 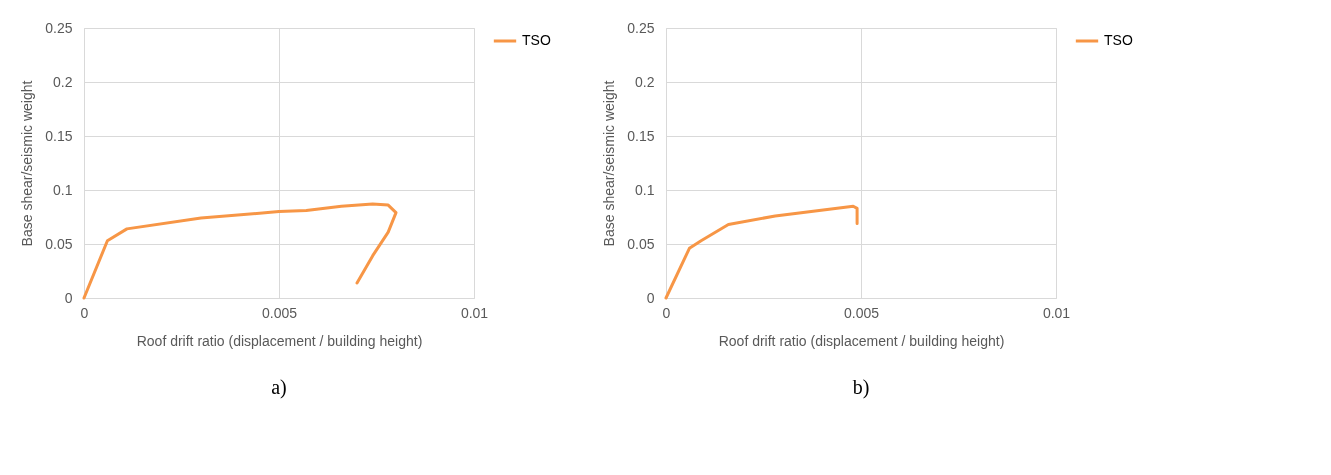 What do you see at coordinates (279, 387) in the screenshot?
I see `text: a)` at bounding box center [279, 387].